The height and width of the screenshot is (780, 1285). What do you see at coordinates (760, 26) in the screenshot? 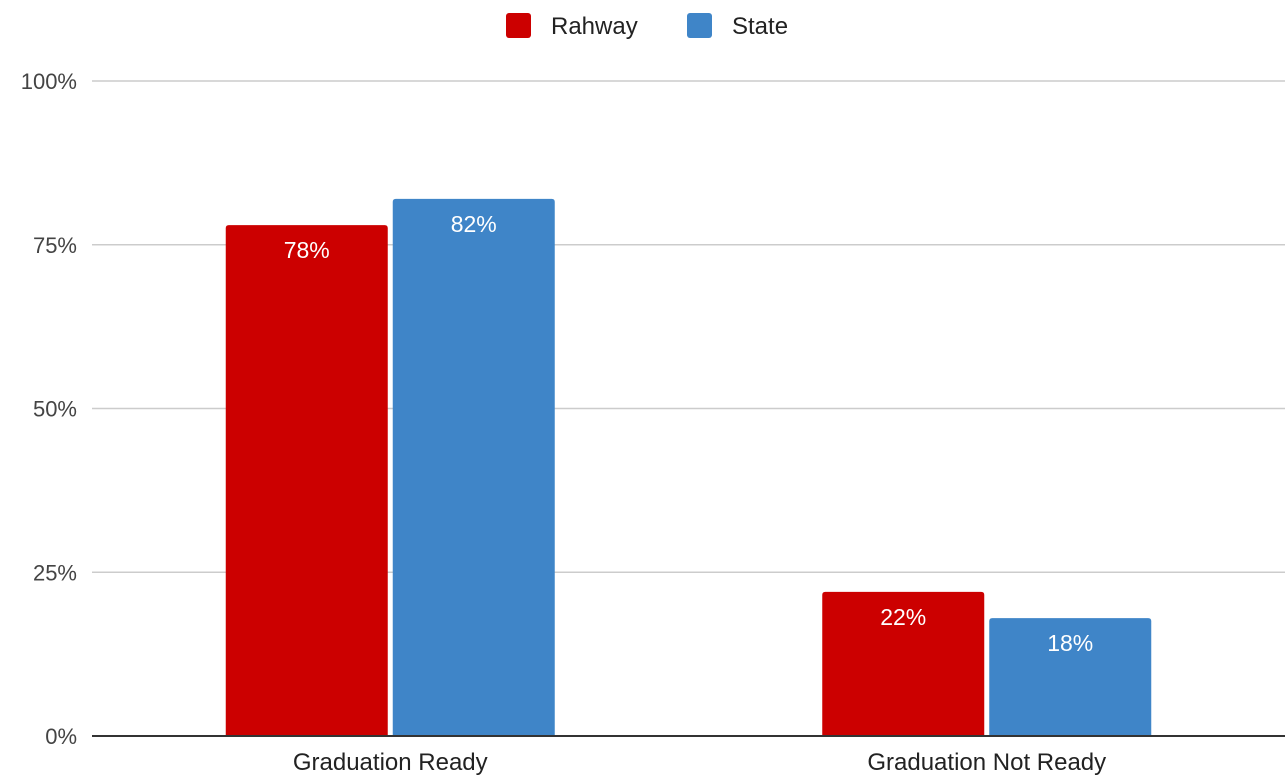
I see `legend-label-state: State` at bounding box center [760, 26].